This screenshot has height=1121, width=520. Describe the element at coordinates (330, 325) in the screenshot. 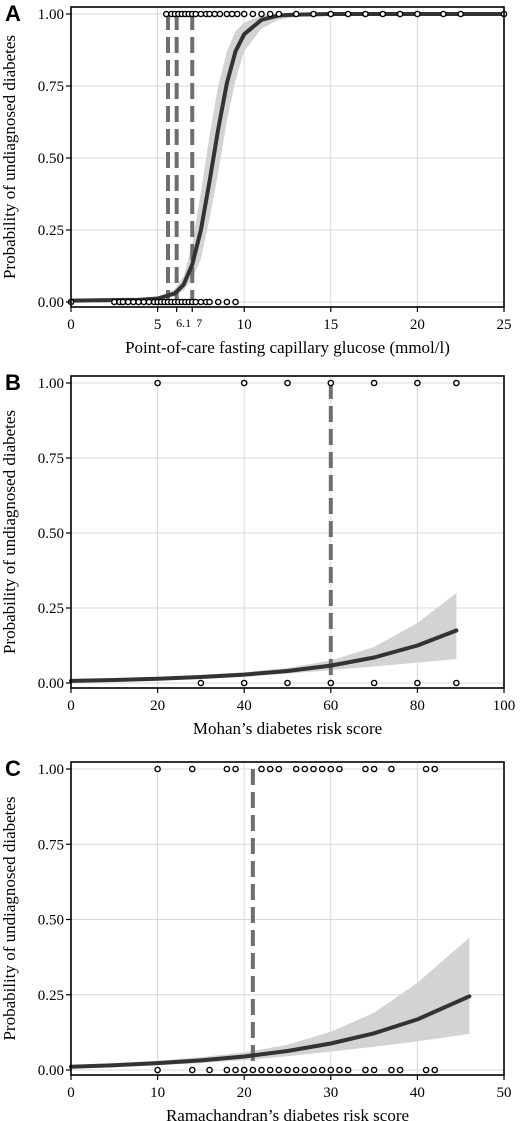

I see `x-tick-label: 15` at that location.